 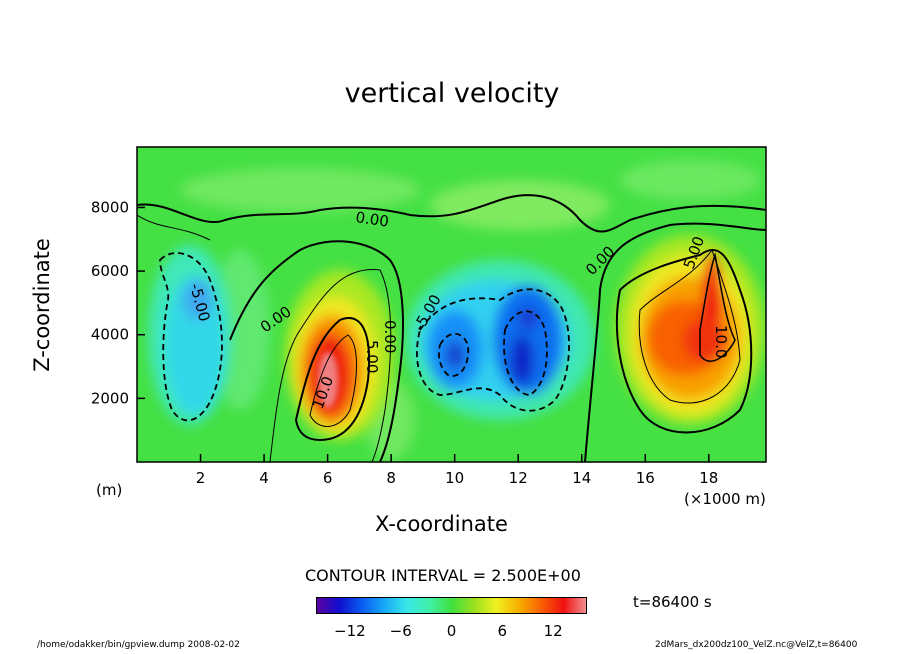 What do you see at coordinates (645, 478) in the screenshot?
I see `x-tick-label: 16` at bounding box center [645, 478].